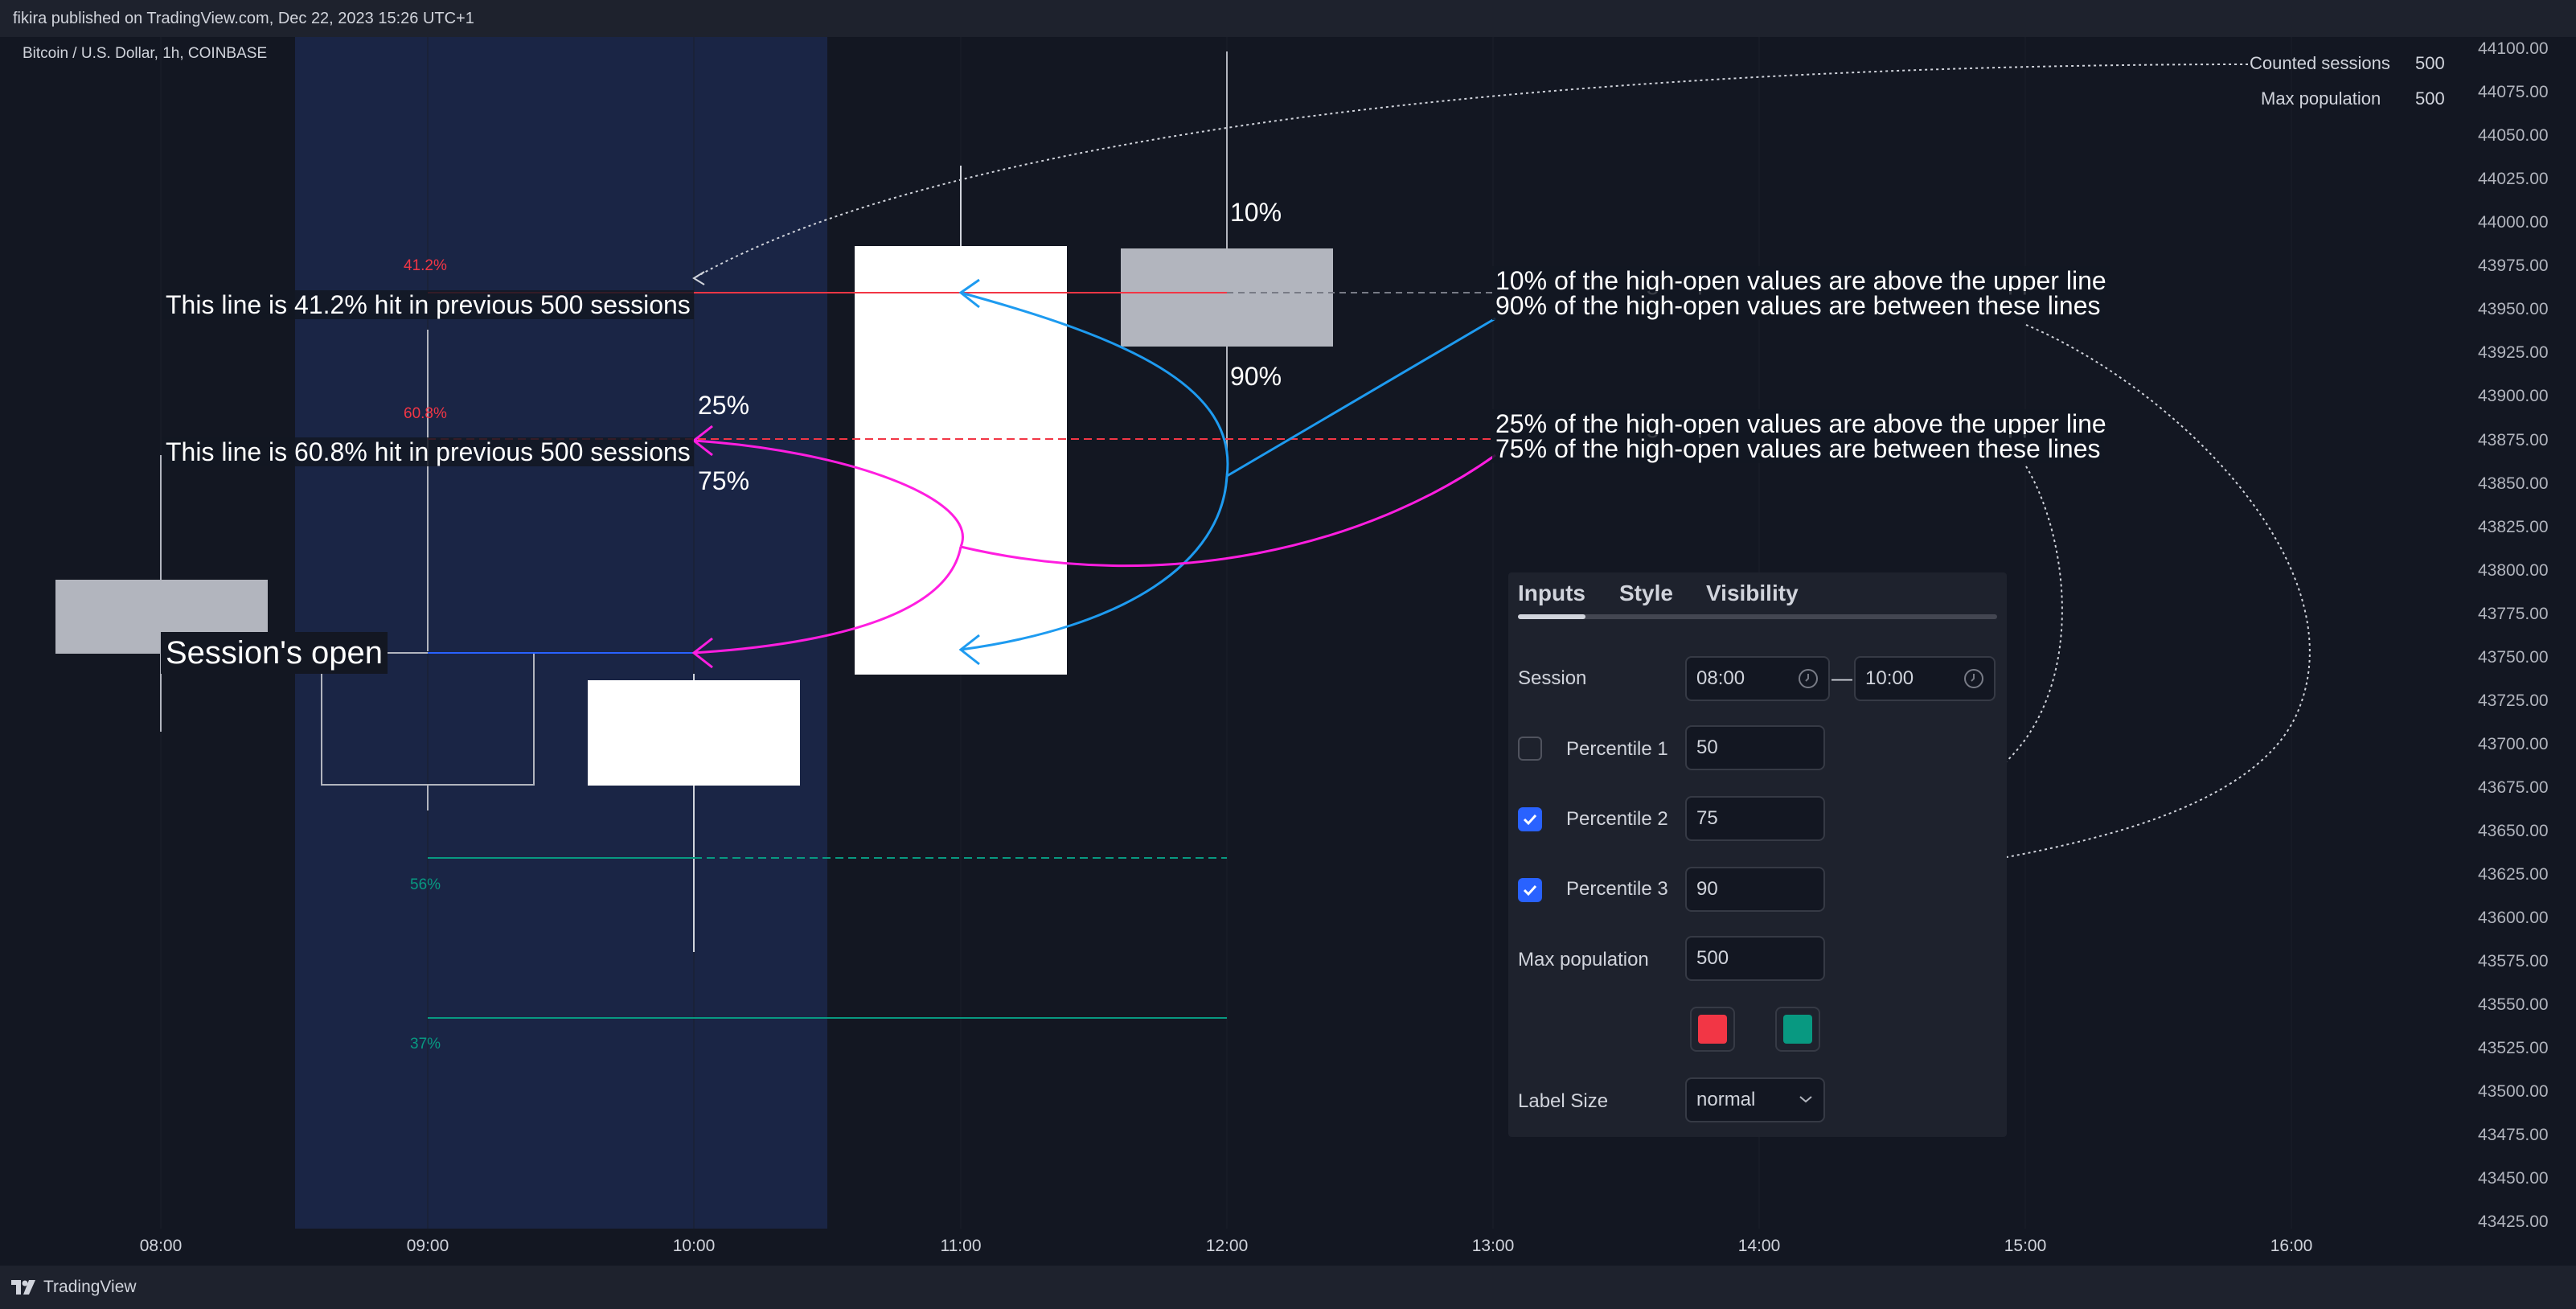 This screenshot has height=1309, width=2576. I want to click on blue-arrows, so click(1227, 472).